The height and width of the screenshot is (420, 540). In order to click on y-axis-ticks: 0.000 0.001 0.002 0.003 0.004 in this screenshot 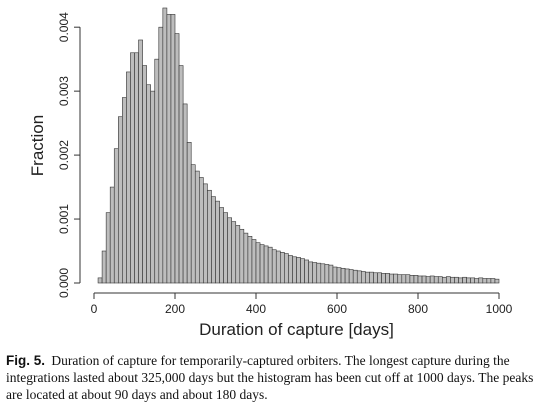, I will do `click(68, 155)`.